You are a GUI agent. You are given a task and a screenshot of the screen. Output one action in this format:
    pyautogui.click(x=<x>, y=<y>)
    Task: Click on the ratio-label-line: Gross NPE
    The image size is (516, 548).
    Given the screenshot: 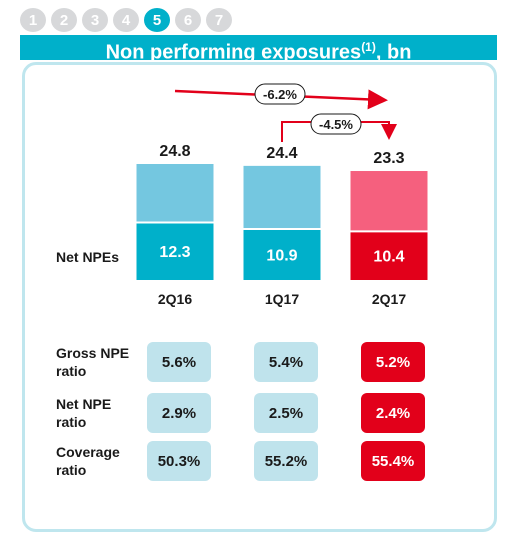 What is the action you would take?
    pyautogui.click(x=93, y=353)
    